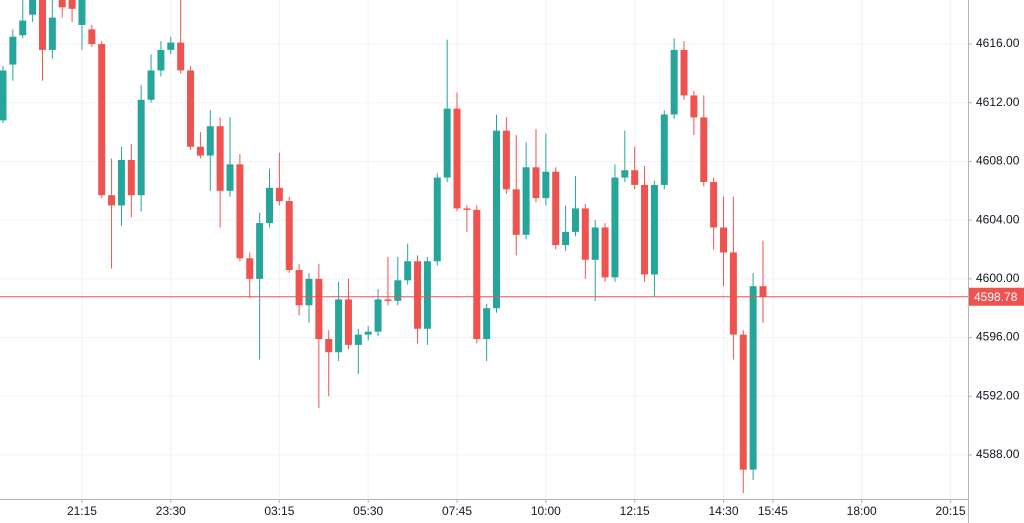 Image resolution: width=1024 pixels, height=523 pixels. I want to click on last-price-box, so click(996, 296).